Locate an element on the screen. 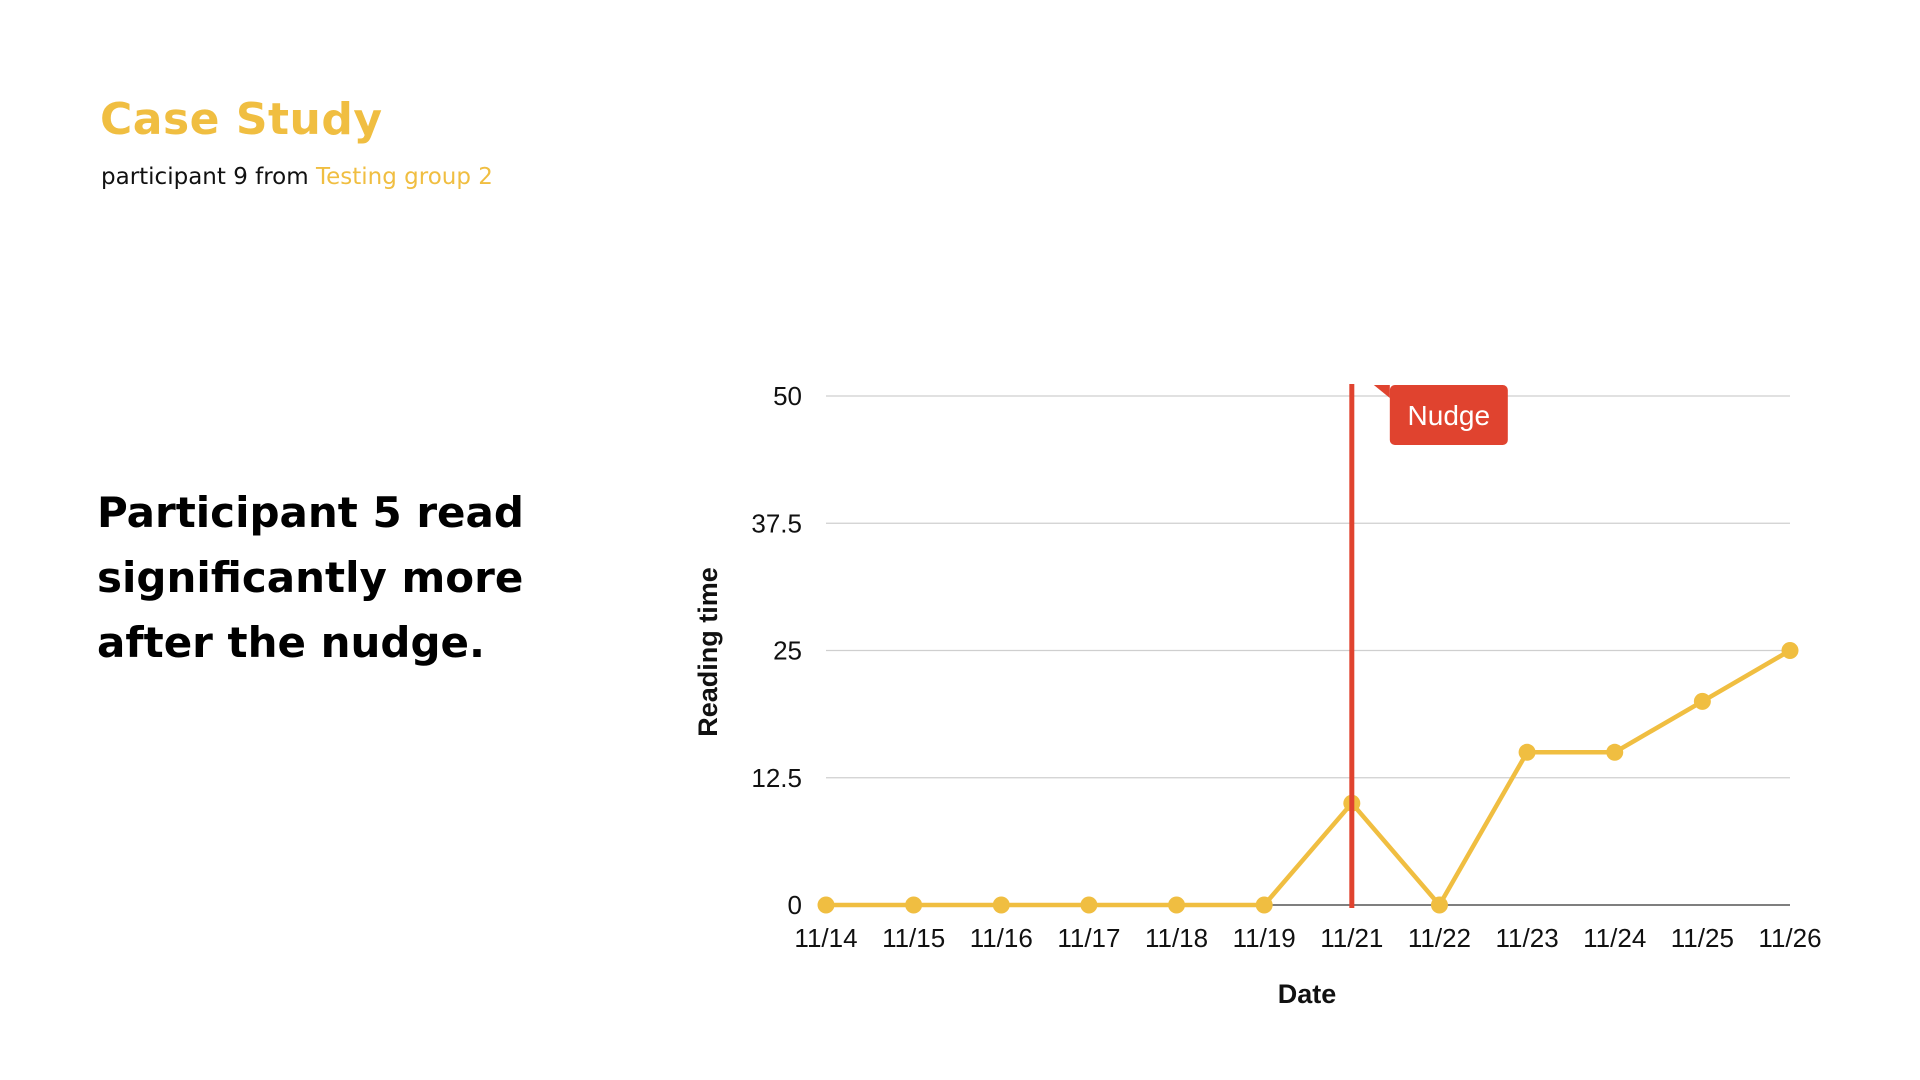 This screenshot has width=1920, height=1080. x-tick-label: 11/17 is located at coordinates (1088, 938).